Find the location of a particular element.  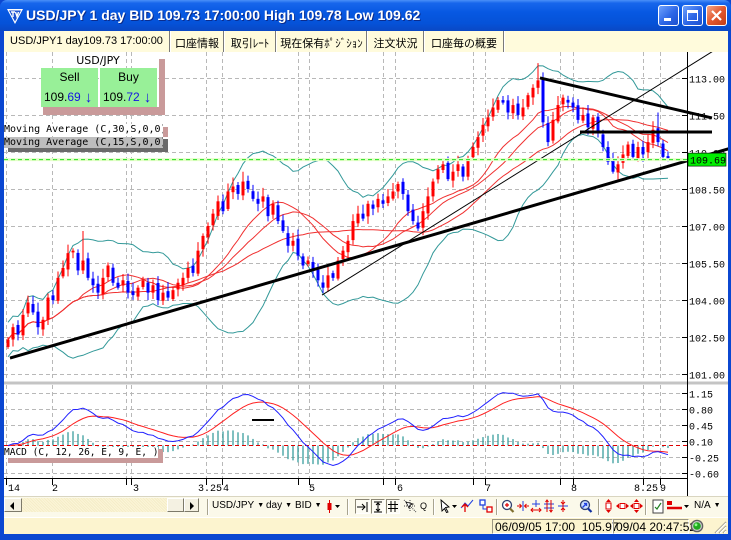

trendline is located at coordinates (626, 98).